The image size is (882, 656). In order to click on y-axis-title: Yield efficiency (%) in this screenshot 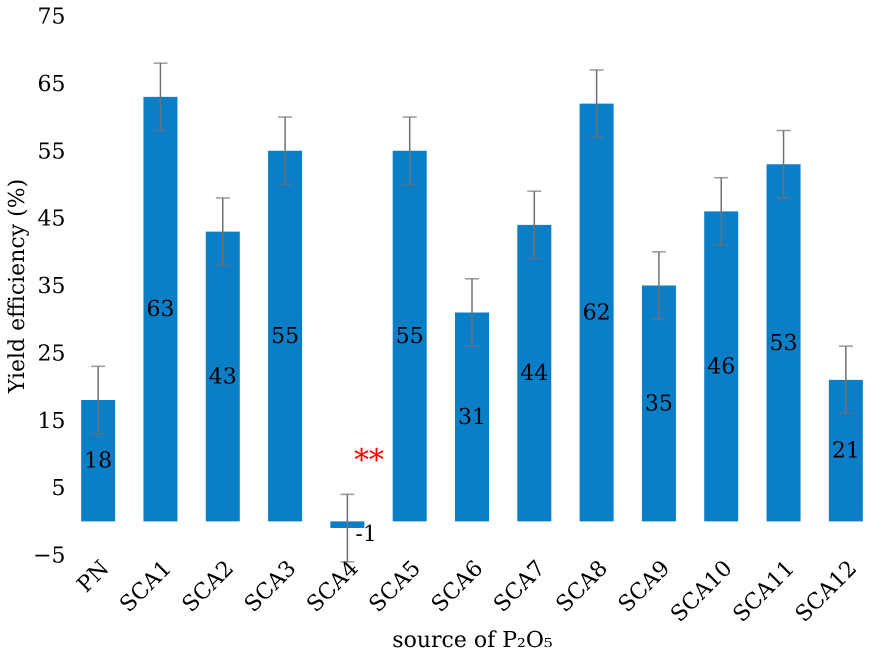, I will do `click(17, 286)`.